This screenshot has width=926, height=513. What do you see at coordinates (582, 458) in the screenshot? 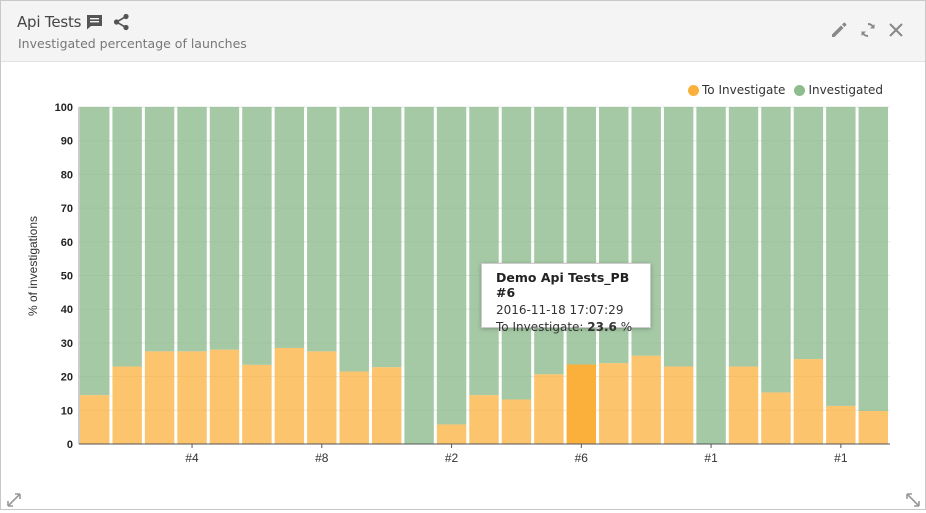
I see `x-tick-label: #6` at bounding box center [582, 458].